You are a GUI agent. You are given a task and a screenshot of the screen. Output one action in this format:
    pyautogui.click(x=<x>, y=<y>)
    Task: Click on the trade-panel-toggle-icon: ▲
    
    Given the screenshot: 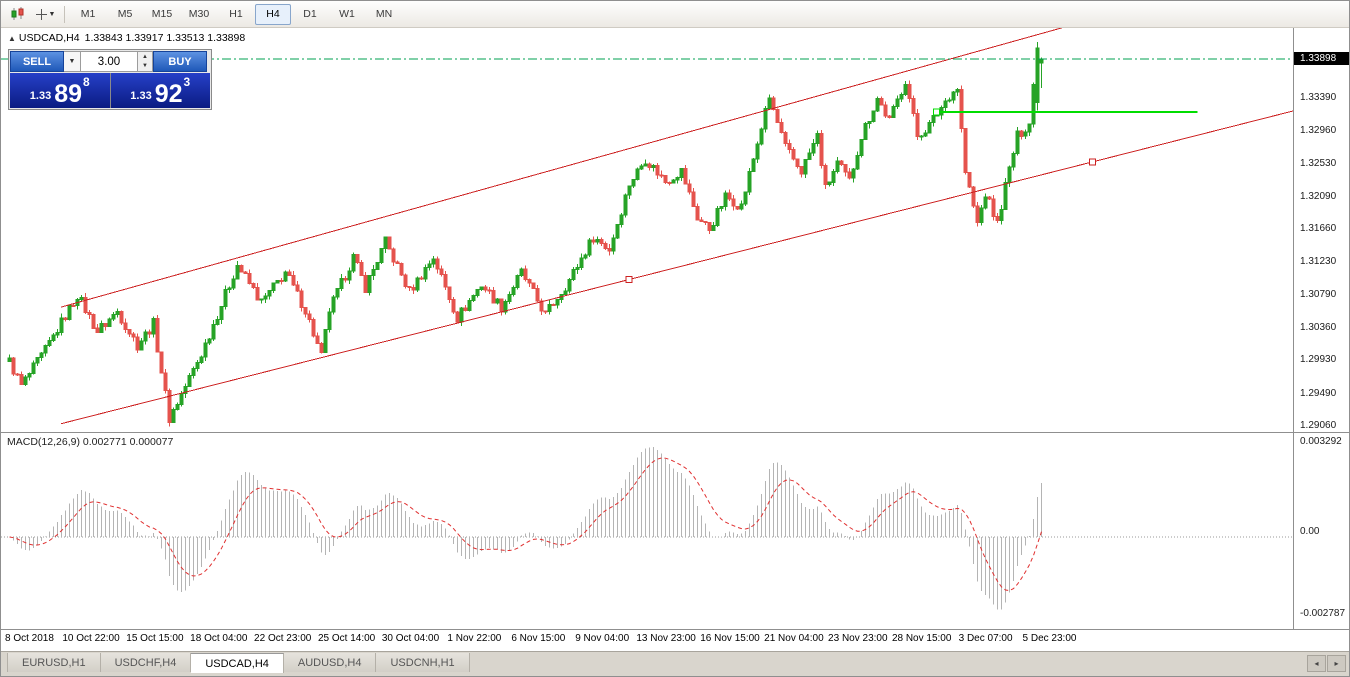 What is the action you would take?
    pyautogui.click(x=12, y=38)
    